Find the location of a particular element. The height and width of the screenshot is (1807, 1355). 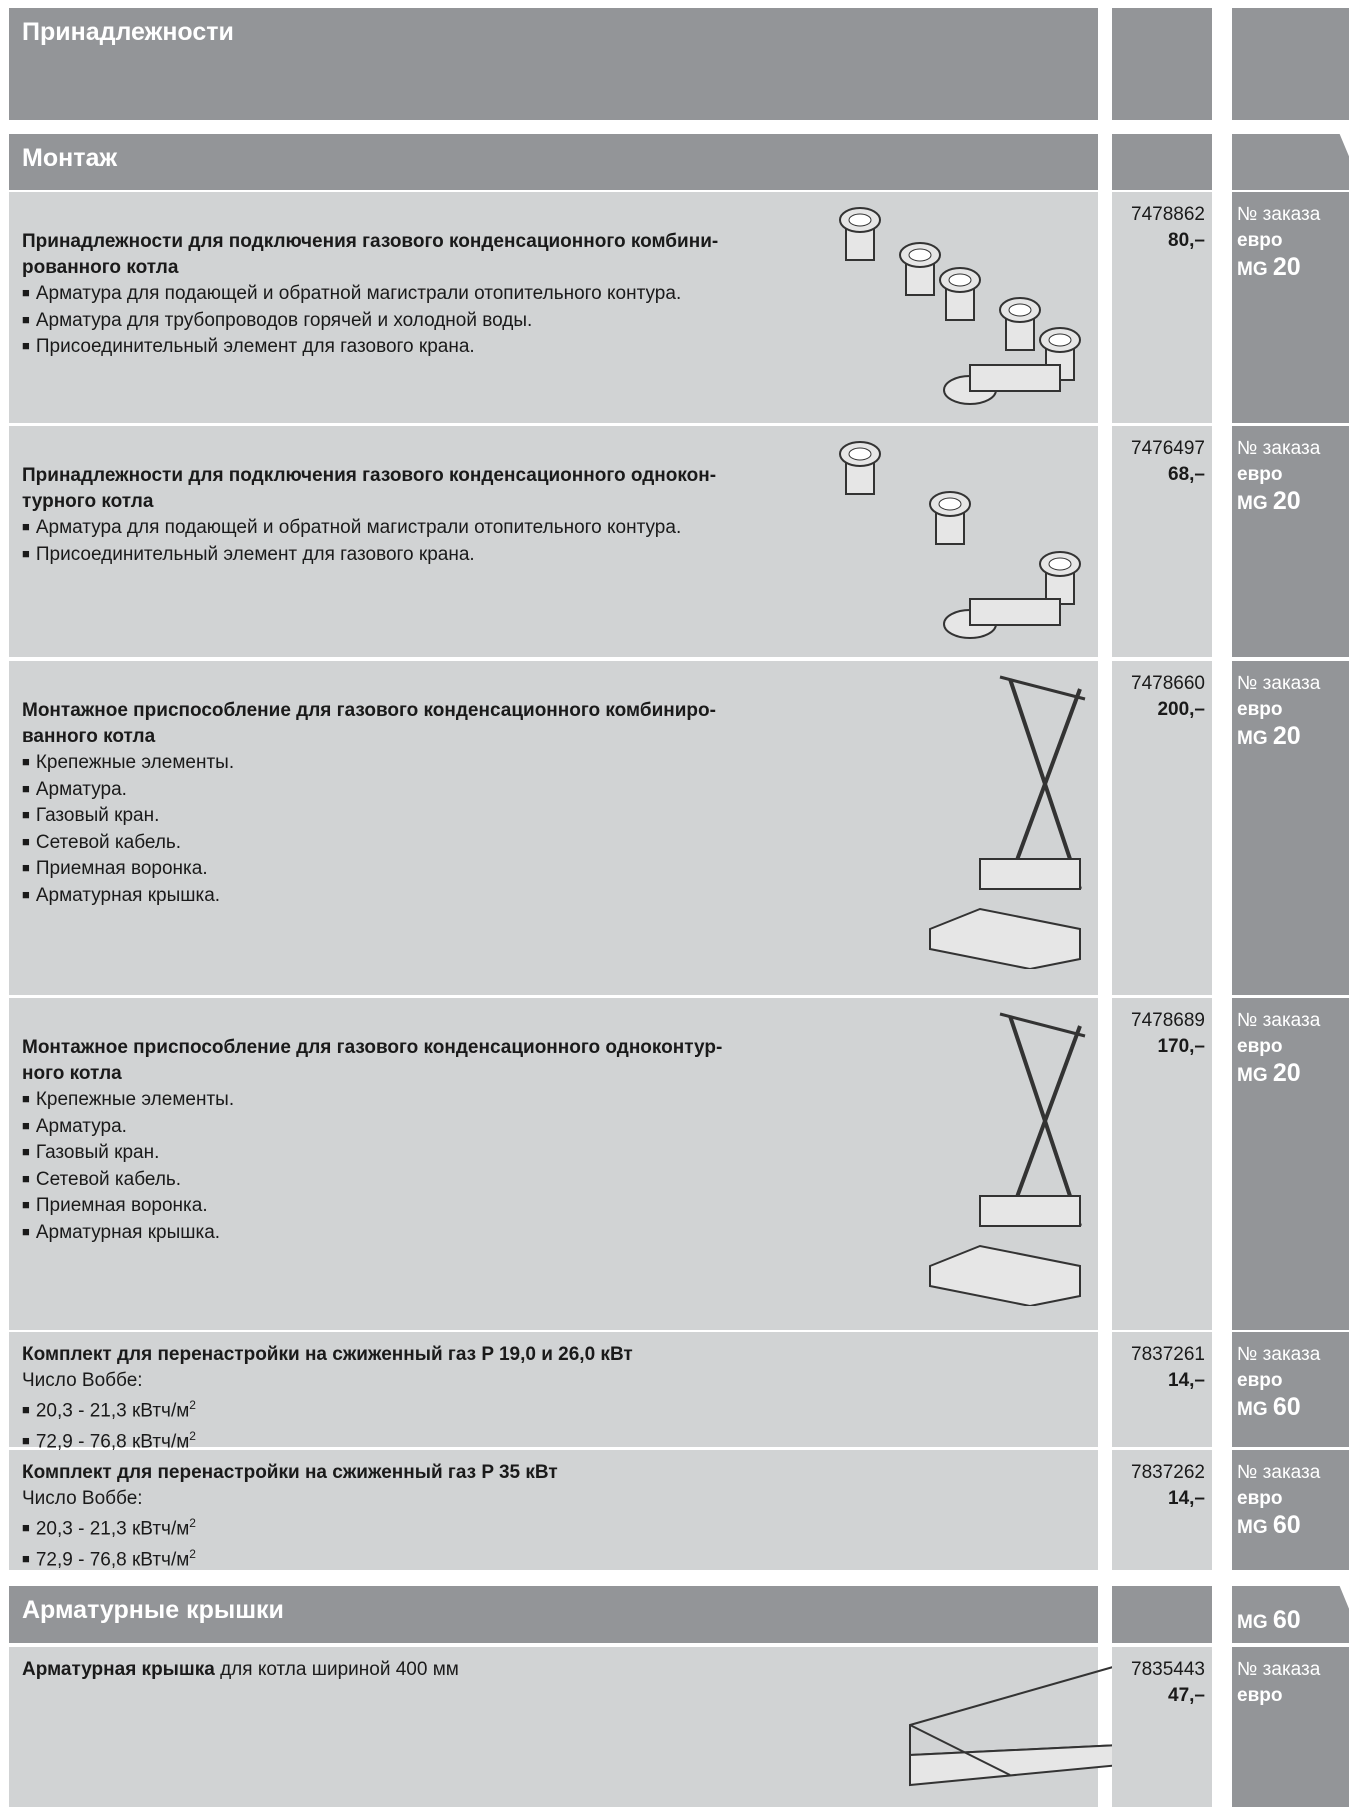

order-cell: 7835443 47,– is located at coordinates (1162, 1727).